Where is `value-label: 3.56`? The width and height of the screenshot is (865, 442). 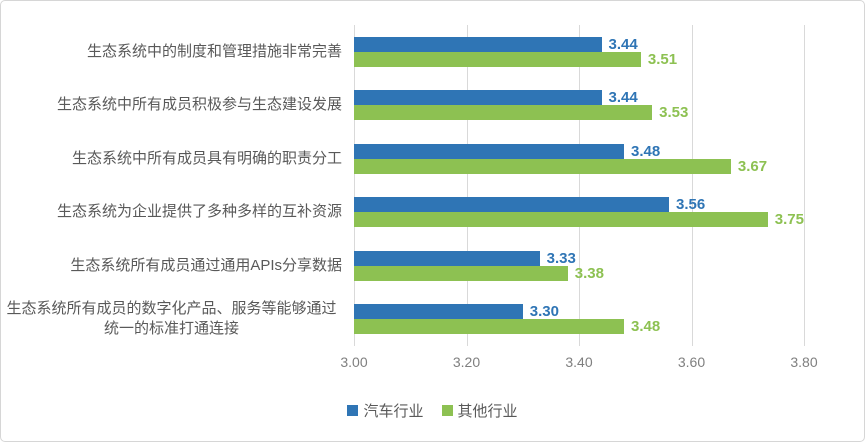 value-label: 3.56 is located at coordinates (691, 205).